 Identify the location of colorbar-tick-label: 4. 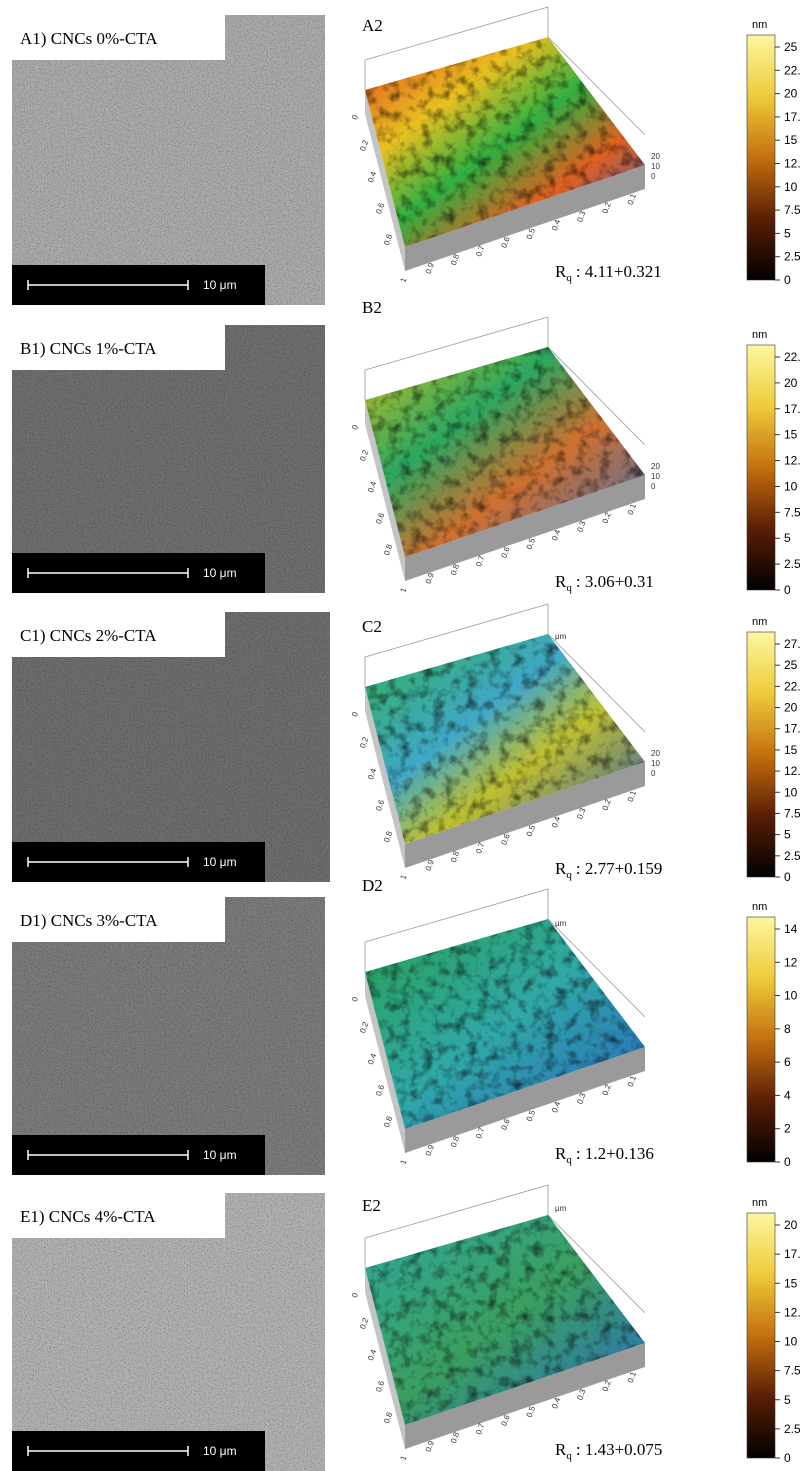
(787, 1095).